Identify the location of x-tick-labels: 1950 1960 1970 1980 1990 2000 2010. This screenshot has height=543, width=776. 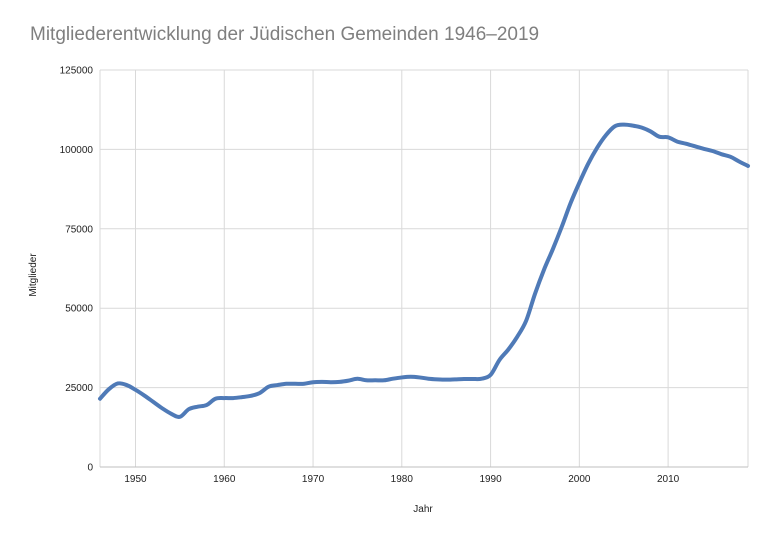
(401, 479).